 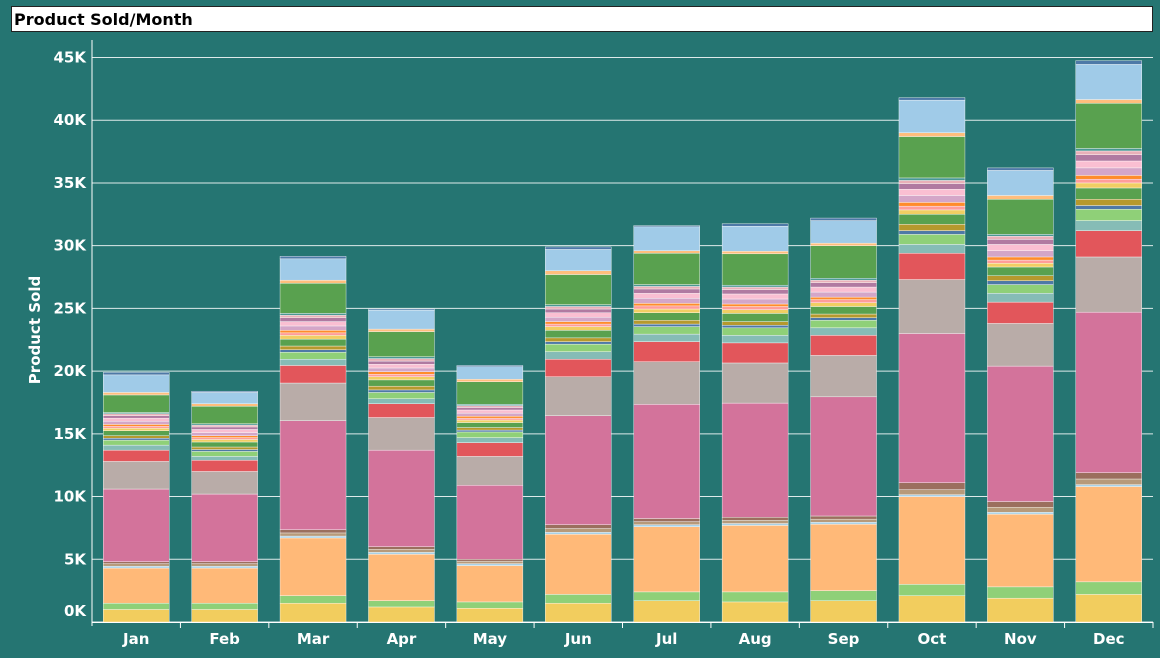 I want to click on x-tick-label: May, so click(x=490, y=639).